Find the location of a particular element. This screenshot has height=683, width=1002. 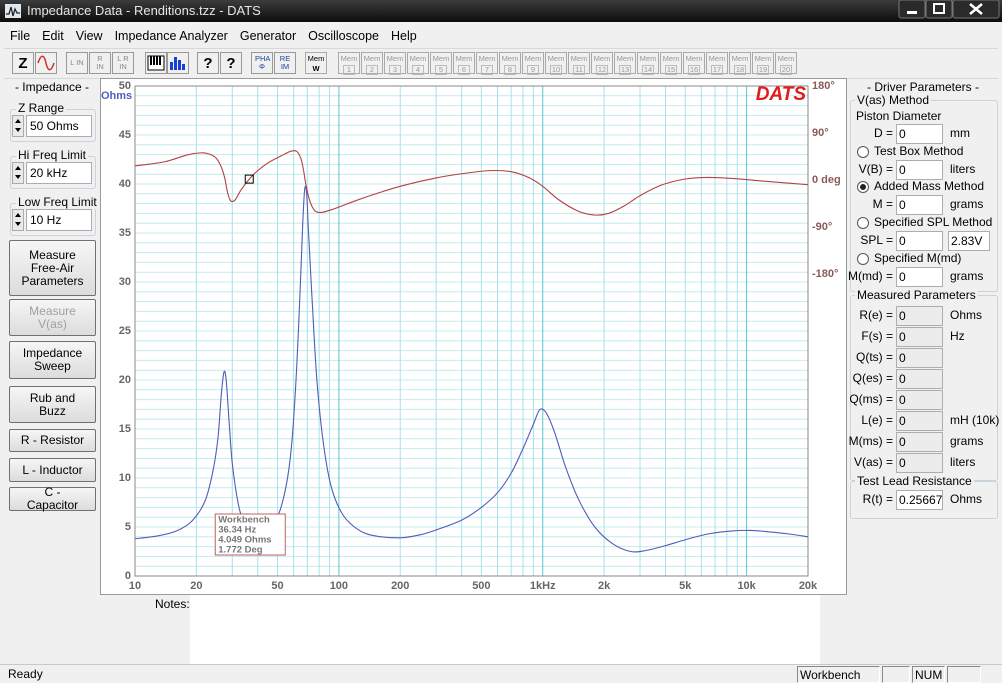

toolbar-label: R IN is located at coordinates (100, 62).